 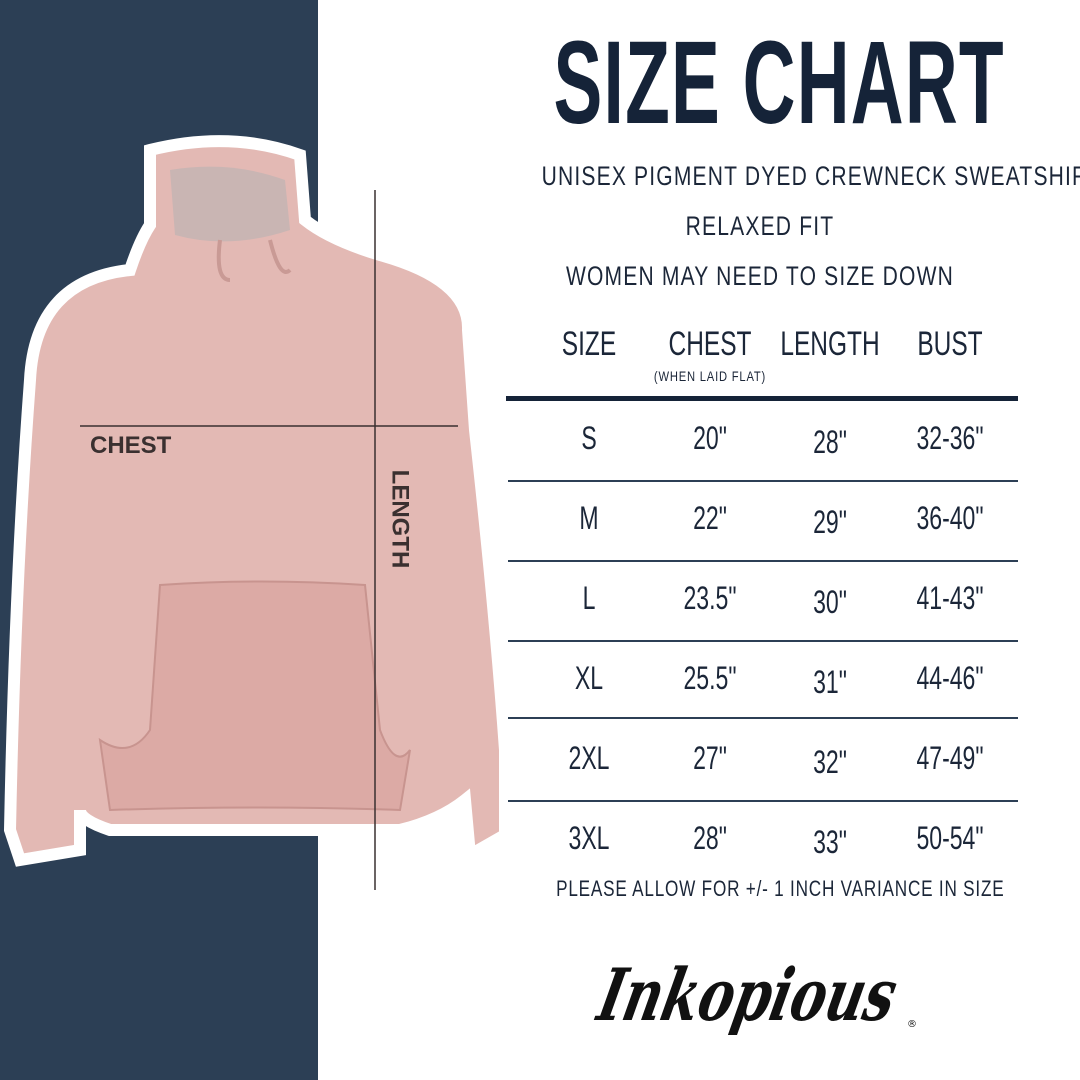 I want to click on column-header-chest: CHEST, so click(x=710, y=344).